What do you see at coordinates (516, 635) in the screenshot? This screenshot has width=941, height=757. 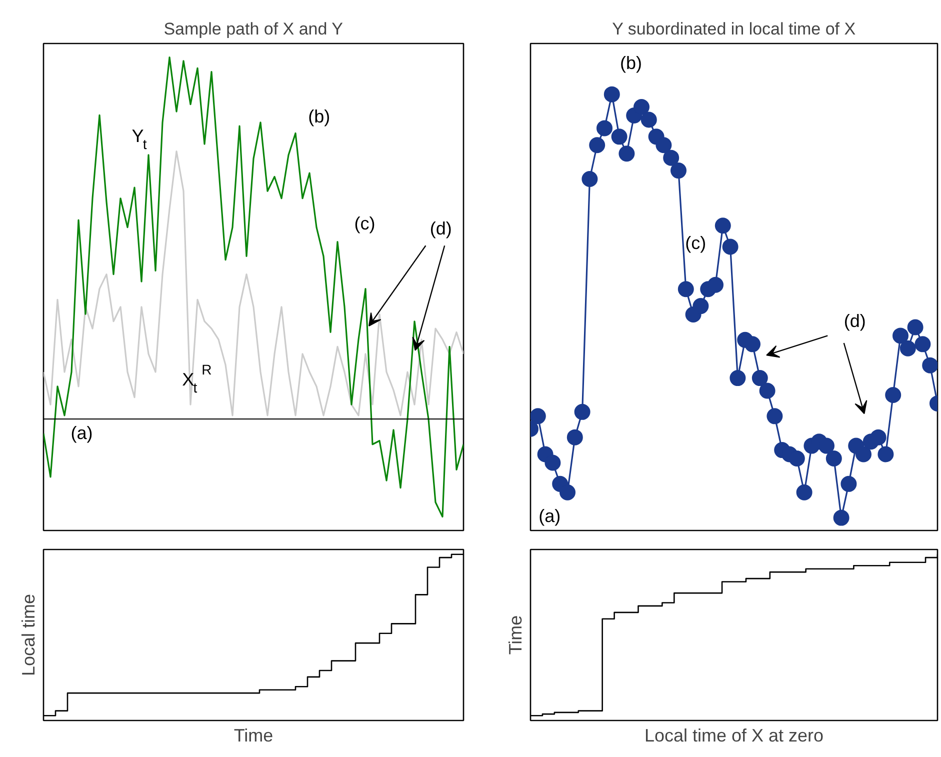 I see `y-axis-title: Time` at bounding box center [516, 635].